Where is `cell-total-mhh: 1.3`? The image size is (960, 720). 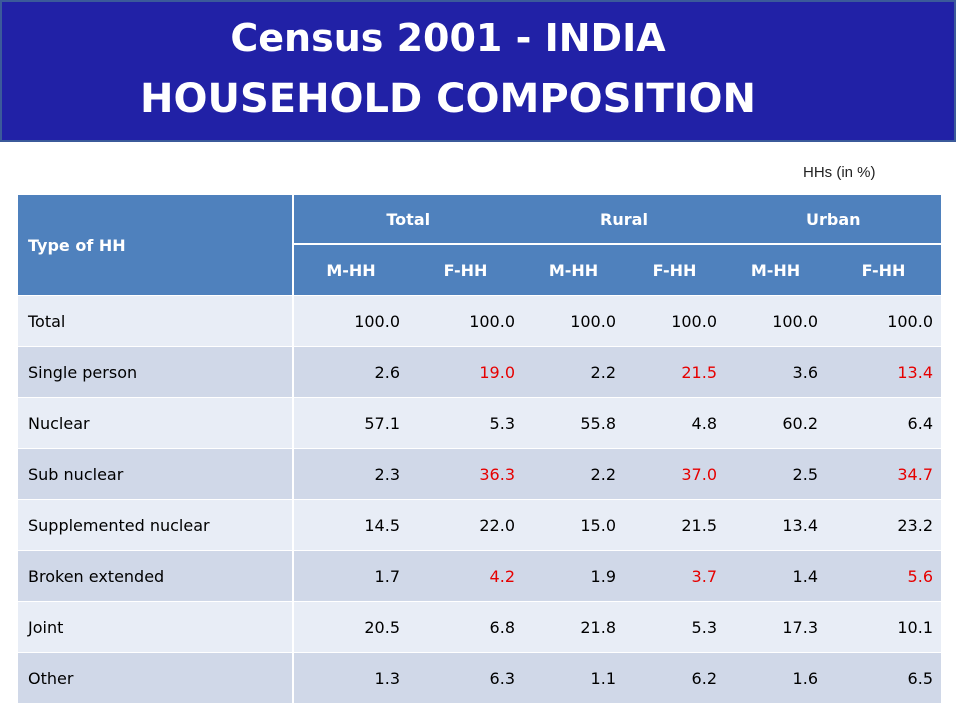 cell-total-mhh: 1.3 is located at coordinates (350, 677).